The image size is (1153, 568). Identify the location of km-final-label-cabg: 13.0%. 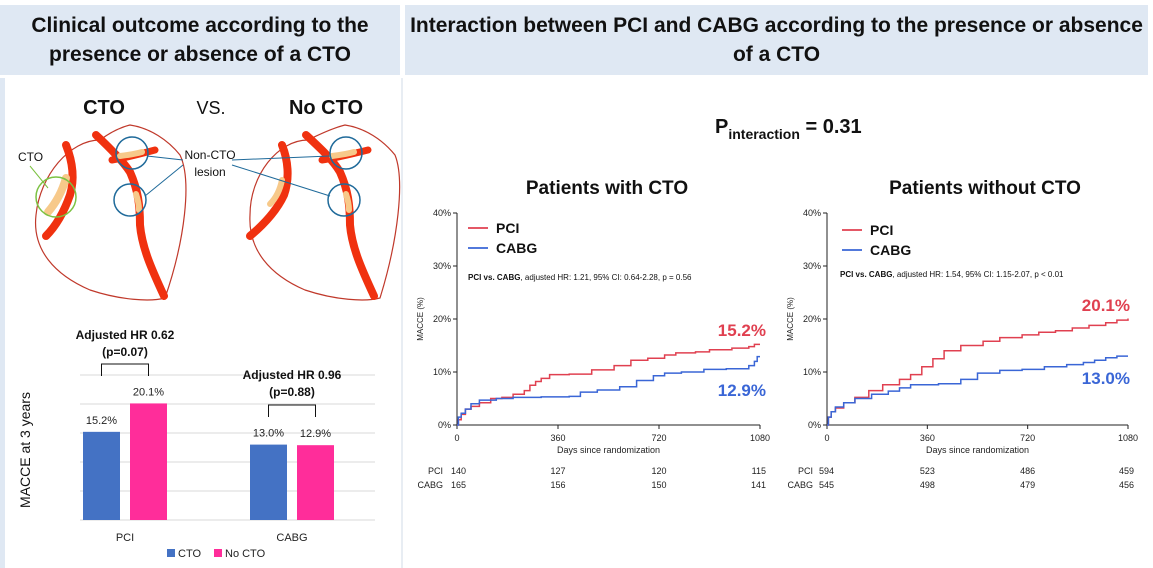
(1106, 378).